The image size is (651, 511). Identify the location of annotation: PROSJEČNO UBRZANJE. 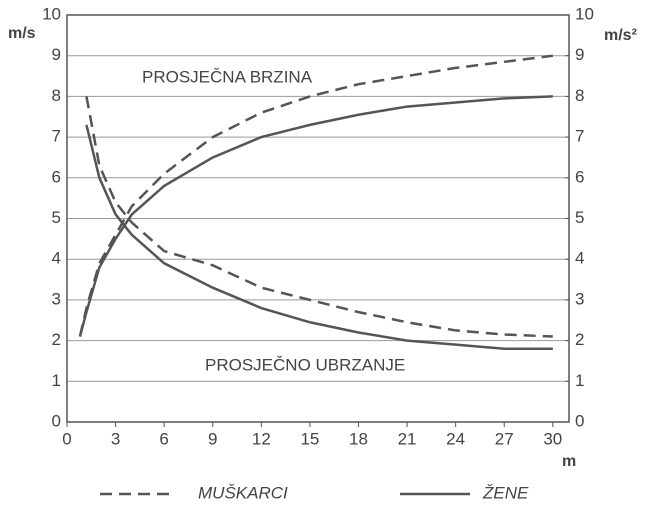
(305, 364).